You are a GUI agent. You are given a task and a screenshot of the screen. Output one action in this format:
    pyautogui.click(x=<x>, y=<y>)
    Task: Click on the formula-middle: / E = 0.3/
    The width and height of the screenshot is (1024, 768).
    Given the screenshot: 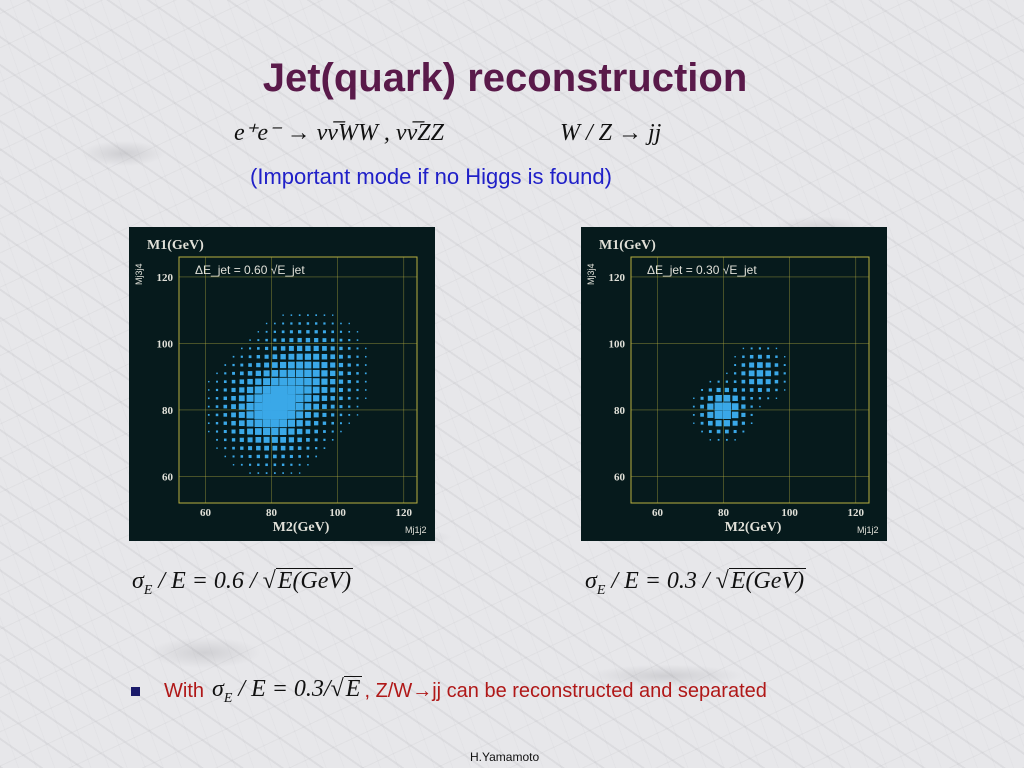 What is the action you would take?
    pyautogui.click(x=281, y=689)
    